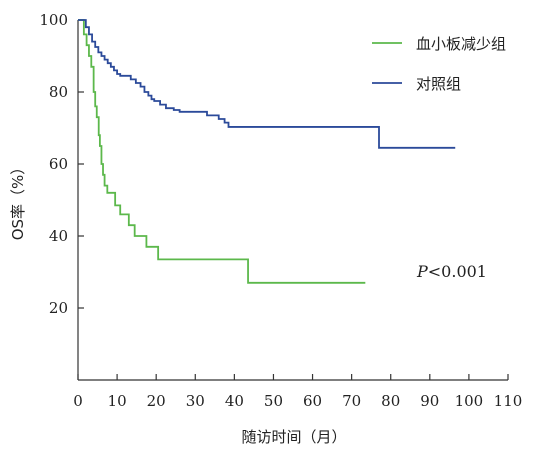 The height and width of the screenshot is (452, 534). I want to click on x-tick-label: 10, so click(117, 401).